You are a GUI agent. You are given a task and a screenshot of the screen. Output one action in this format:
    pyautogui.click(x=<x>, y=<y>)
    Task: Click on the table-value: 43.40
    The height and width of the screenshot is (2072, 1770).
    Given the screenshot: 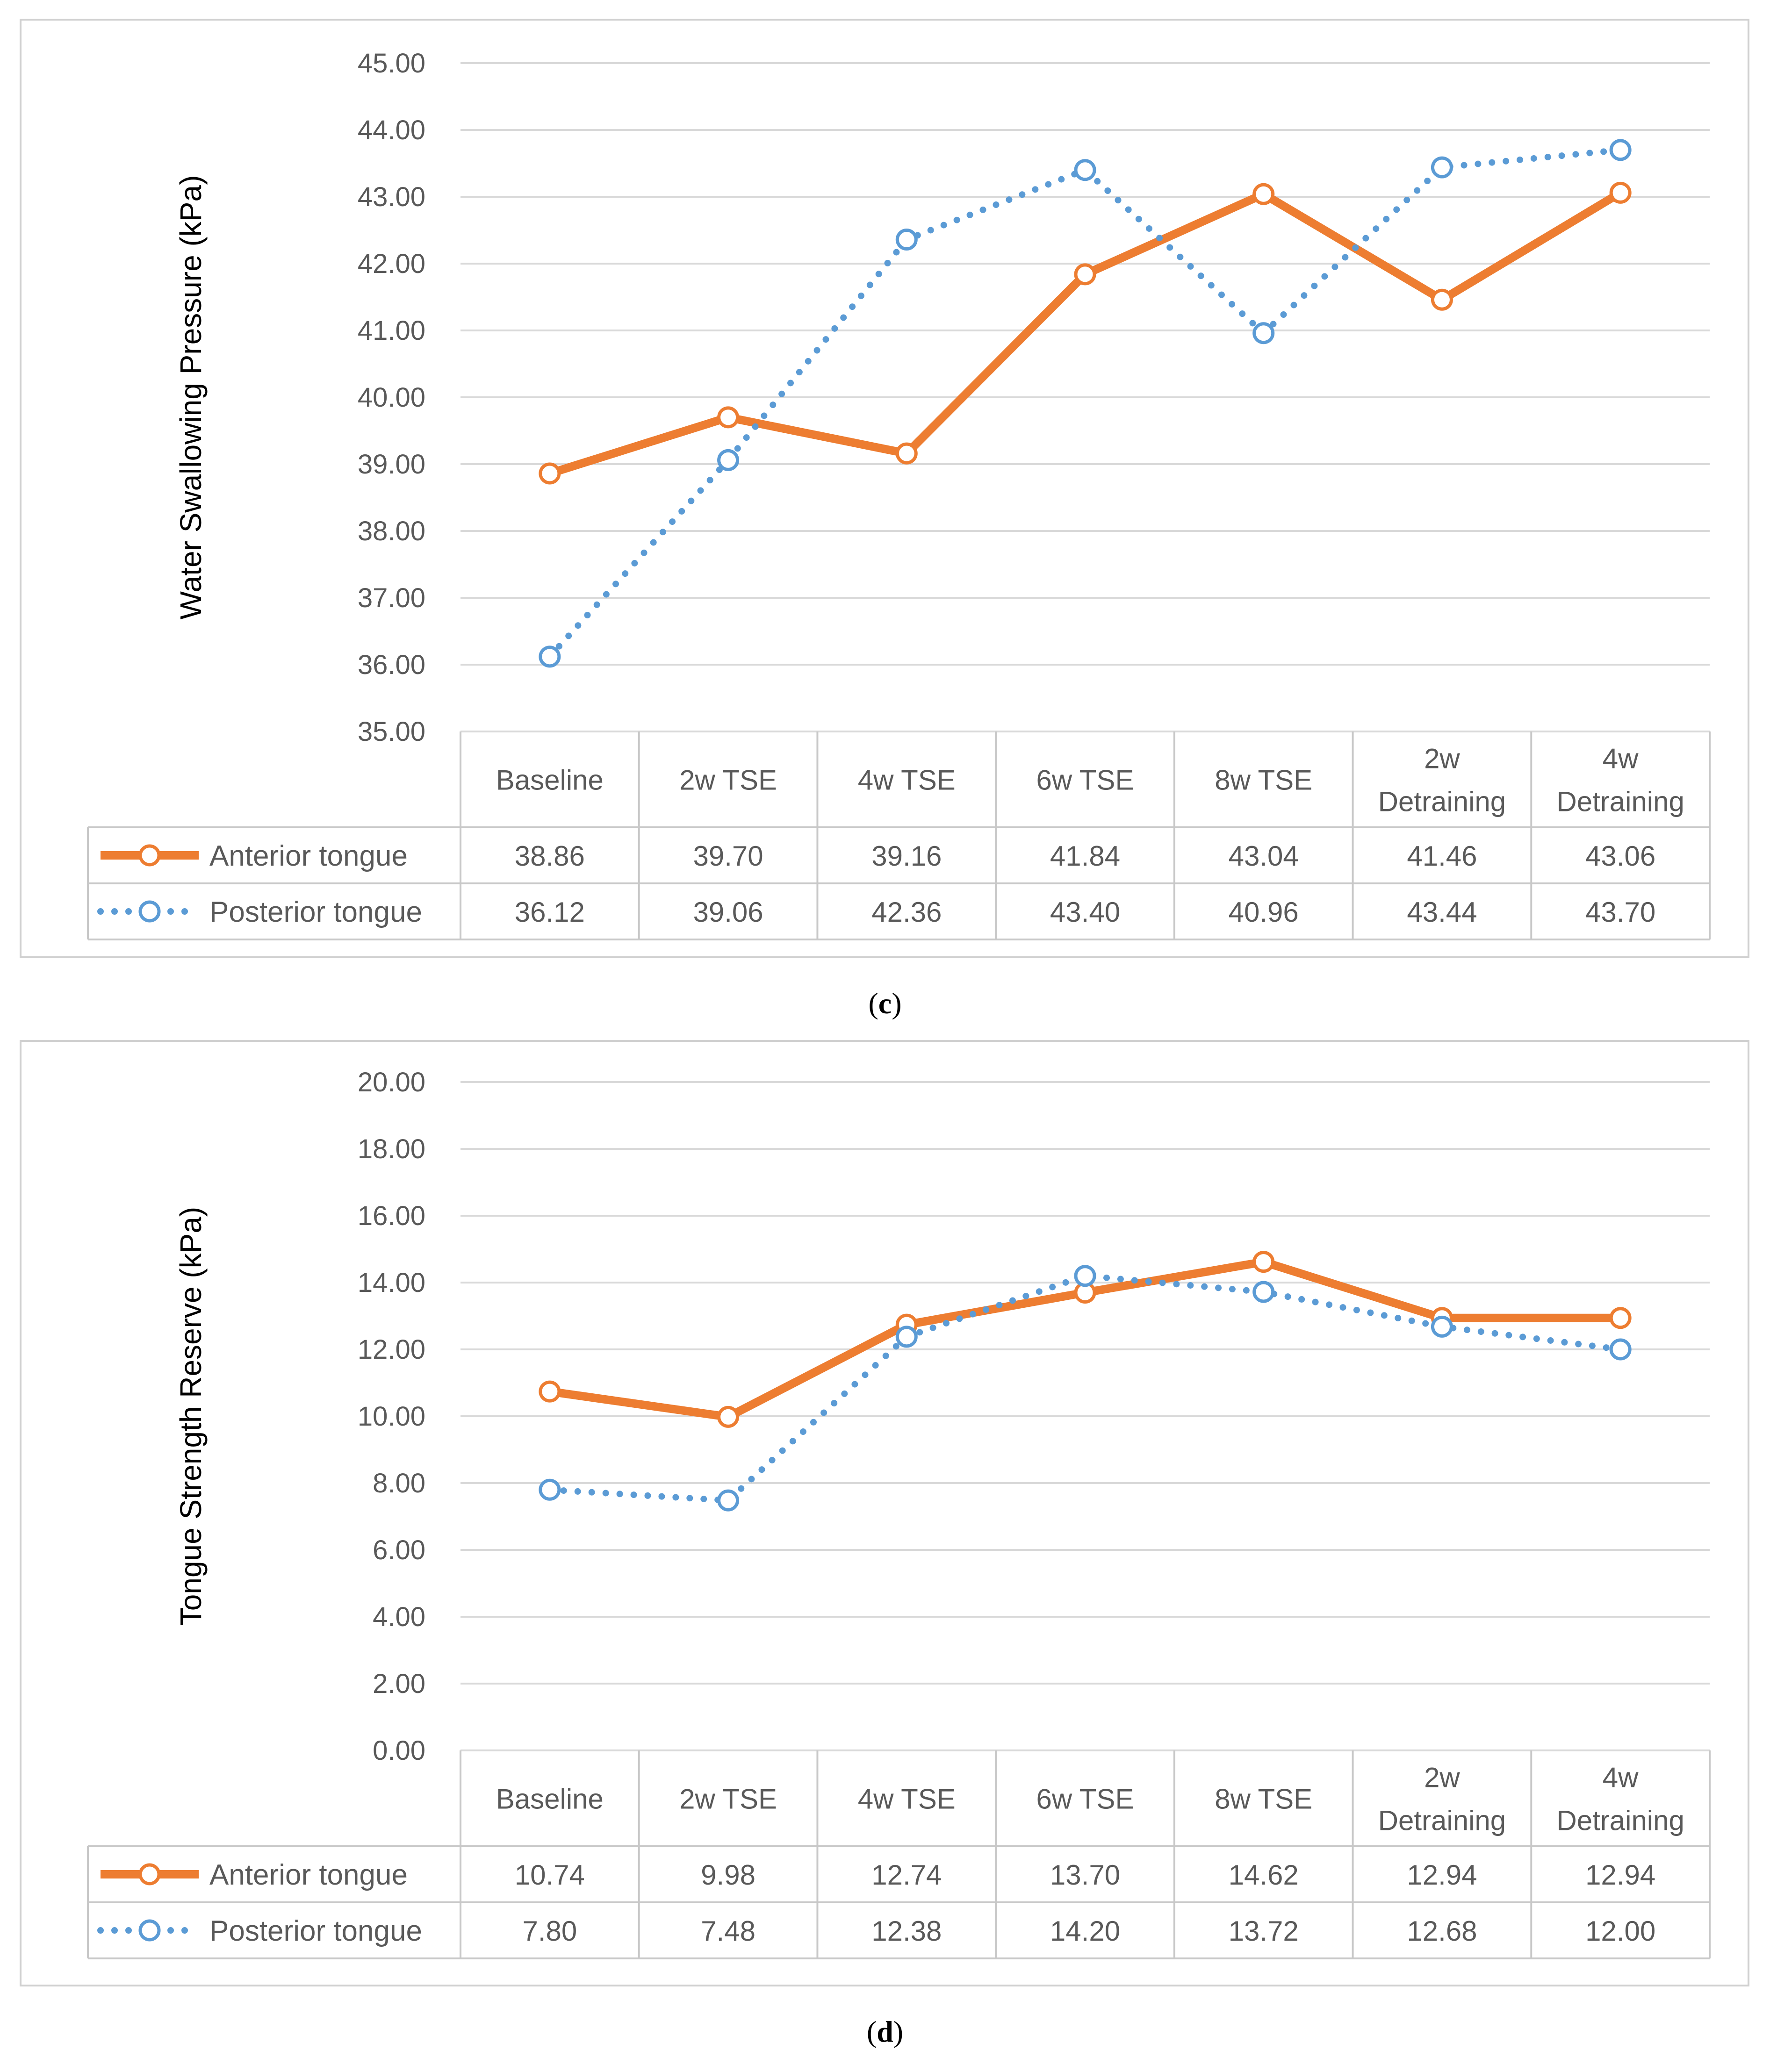 What is the action you would take?
    pyautogui.click(x=1085, y=912)
    